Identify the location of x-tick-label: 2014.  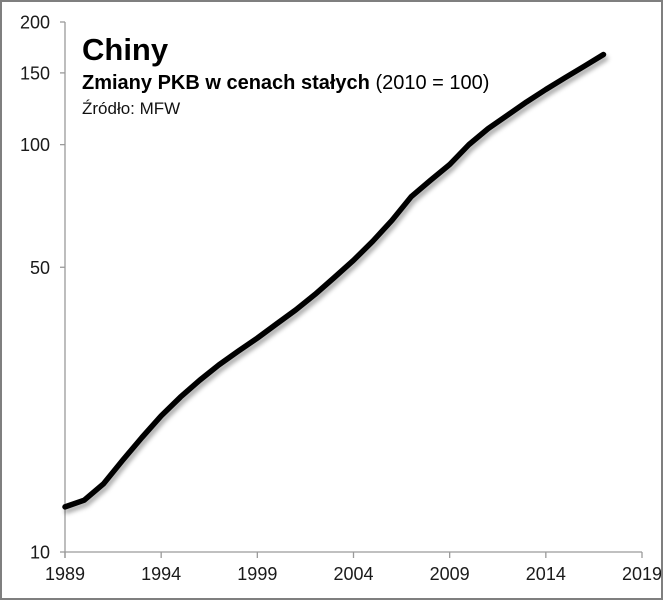
(546, 574).